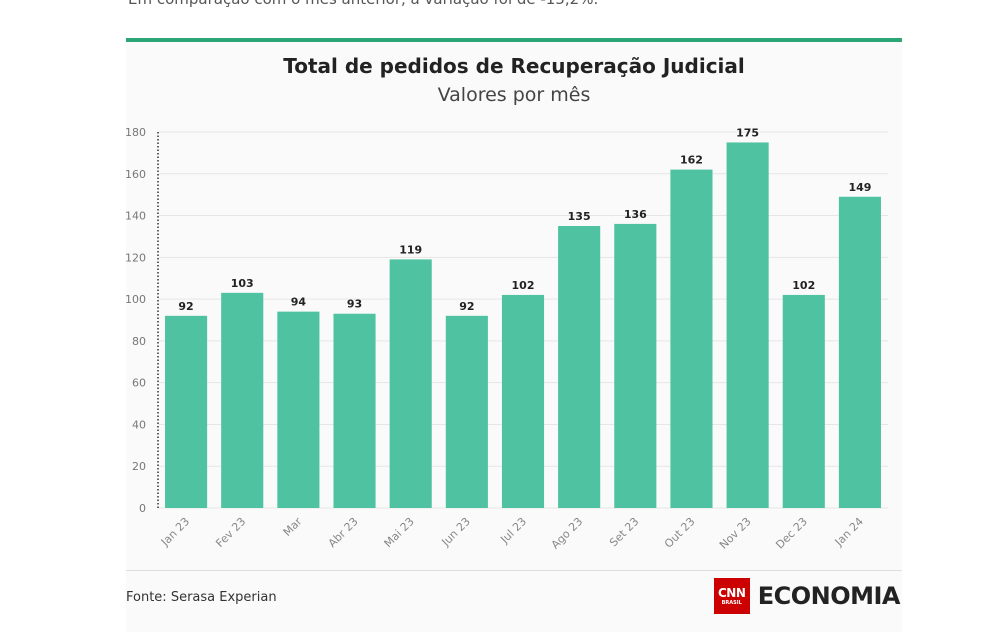  I want to click on data-label: 119, so click(410, 249).